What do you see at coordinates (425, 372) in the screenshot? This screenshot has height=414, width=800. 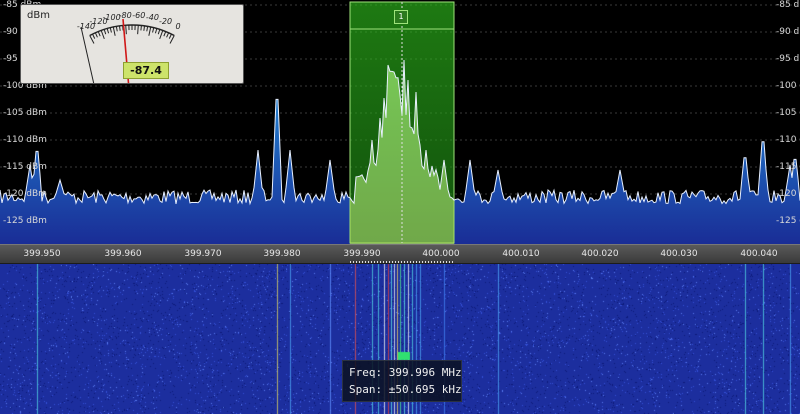 I see `freq-value: 399.996 MHz` at bounding box center [425, 372].